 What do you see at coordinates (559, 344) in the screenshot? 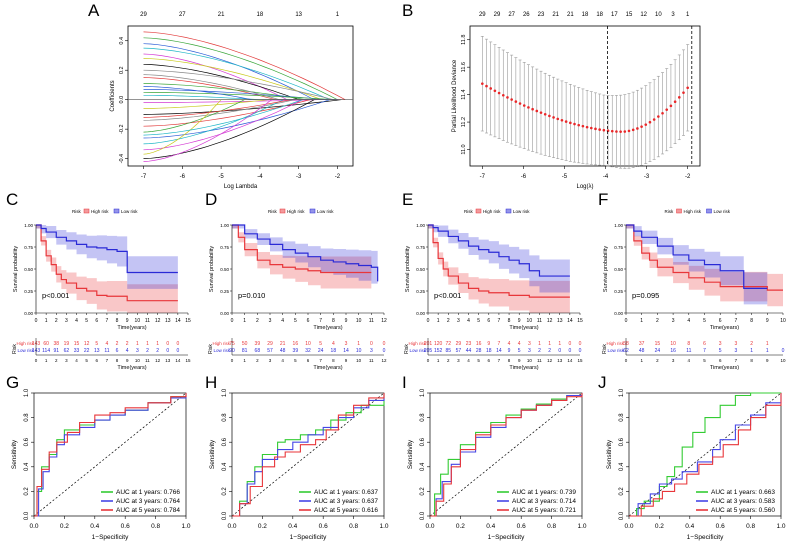
I see `risk-count: 1` at bounding box center [559, 344].